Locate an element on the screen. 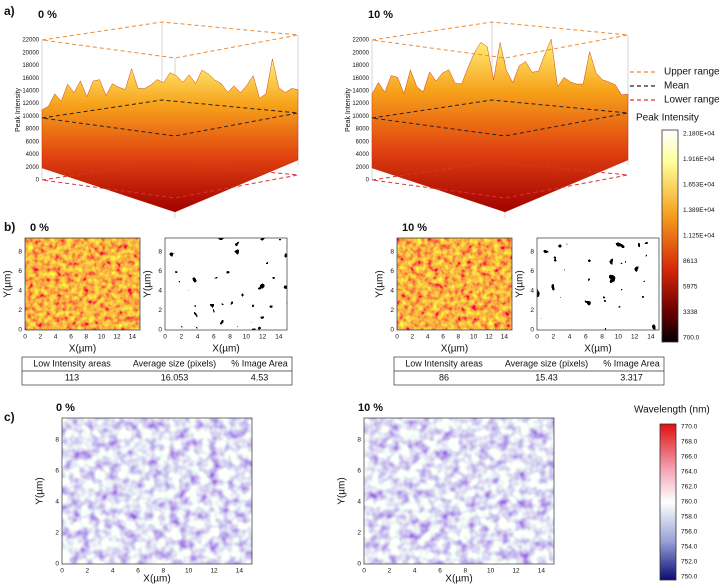 The height and width of the screenshot is (586, 725). colorbar-tick-label: 758.0 is located at coordinates (689, 517).